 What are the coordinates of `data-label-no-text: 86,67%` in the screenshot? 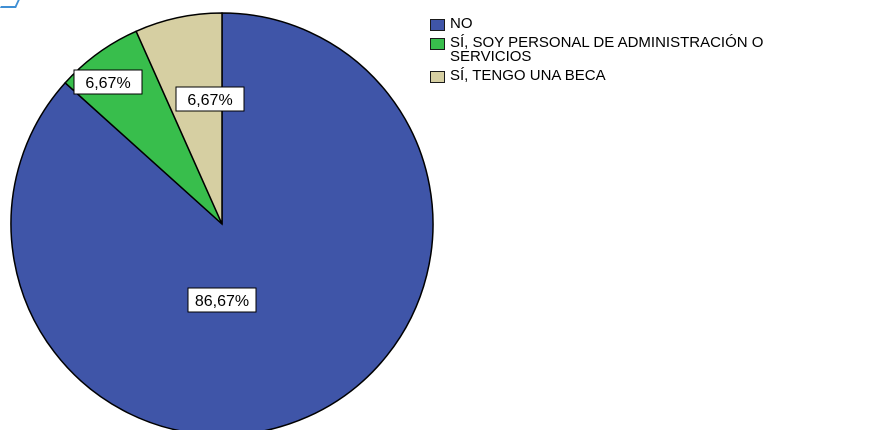 It's located at (222, 301).